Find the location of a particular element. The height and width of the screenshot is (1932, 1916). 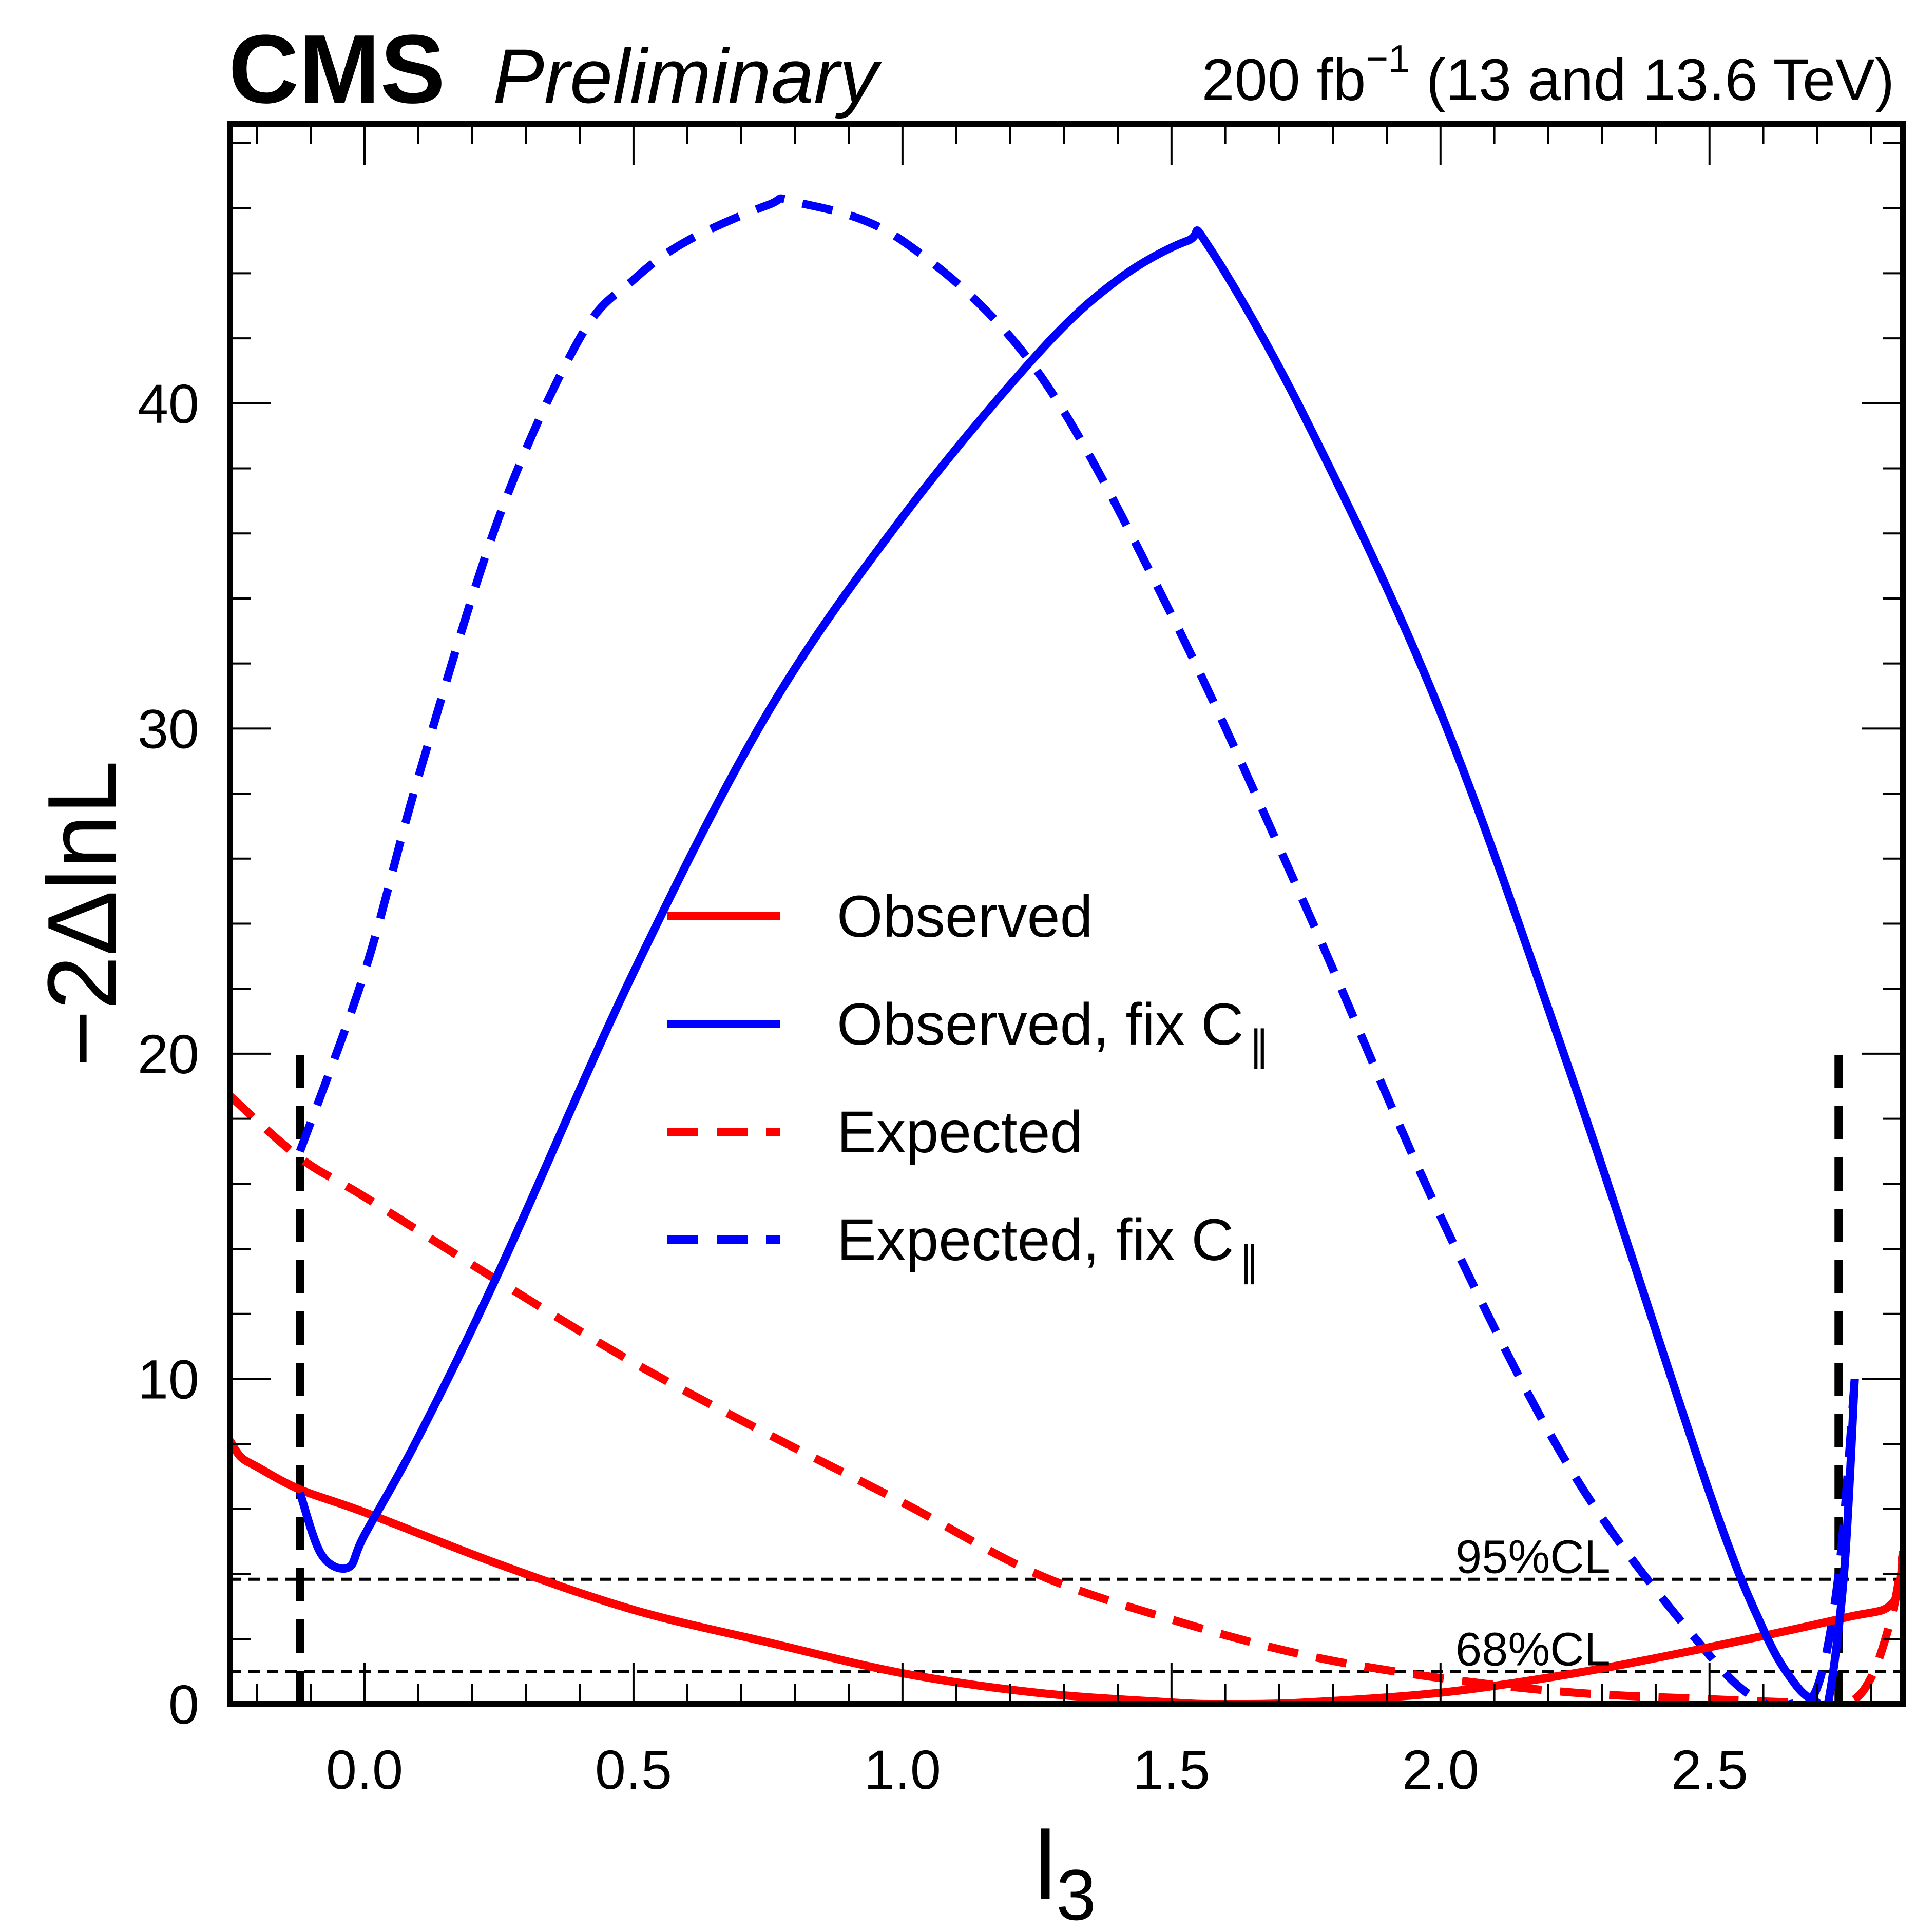

legend-item-observed-fix: Observed, fix C ∥ is located at coordinates (968, 1030).